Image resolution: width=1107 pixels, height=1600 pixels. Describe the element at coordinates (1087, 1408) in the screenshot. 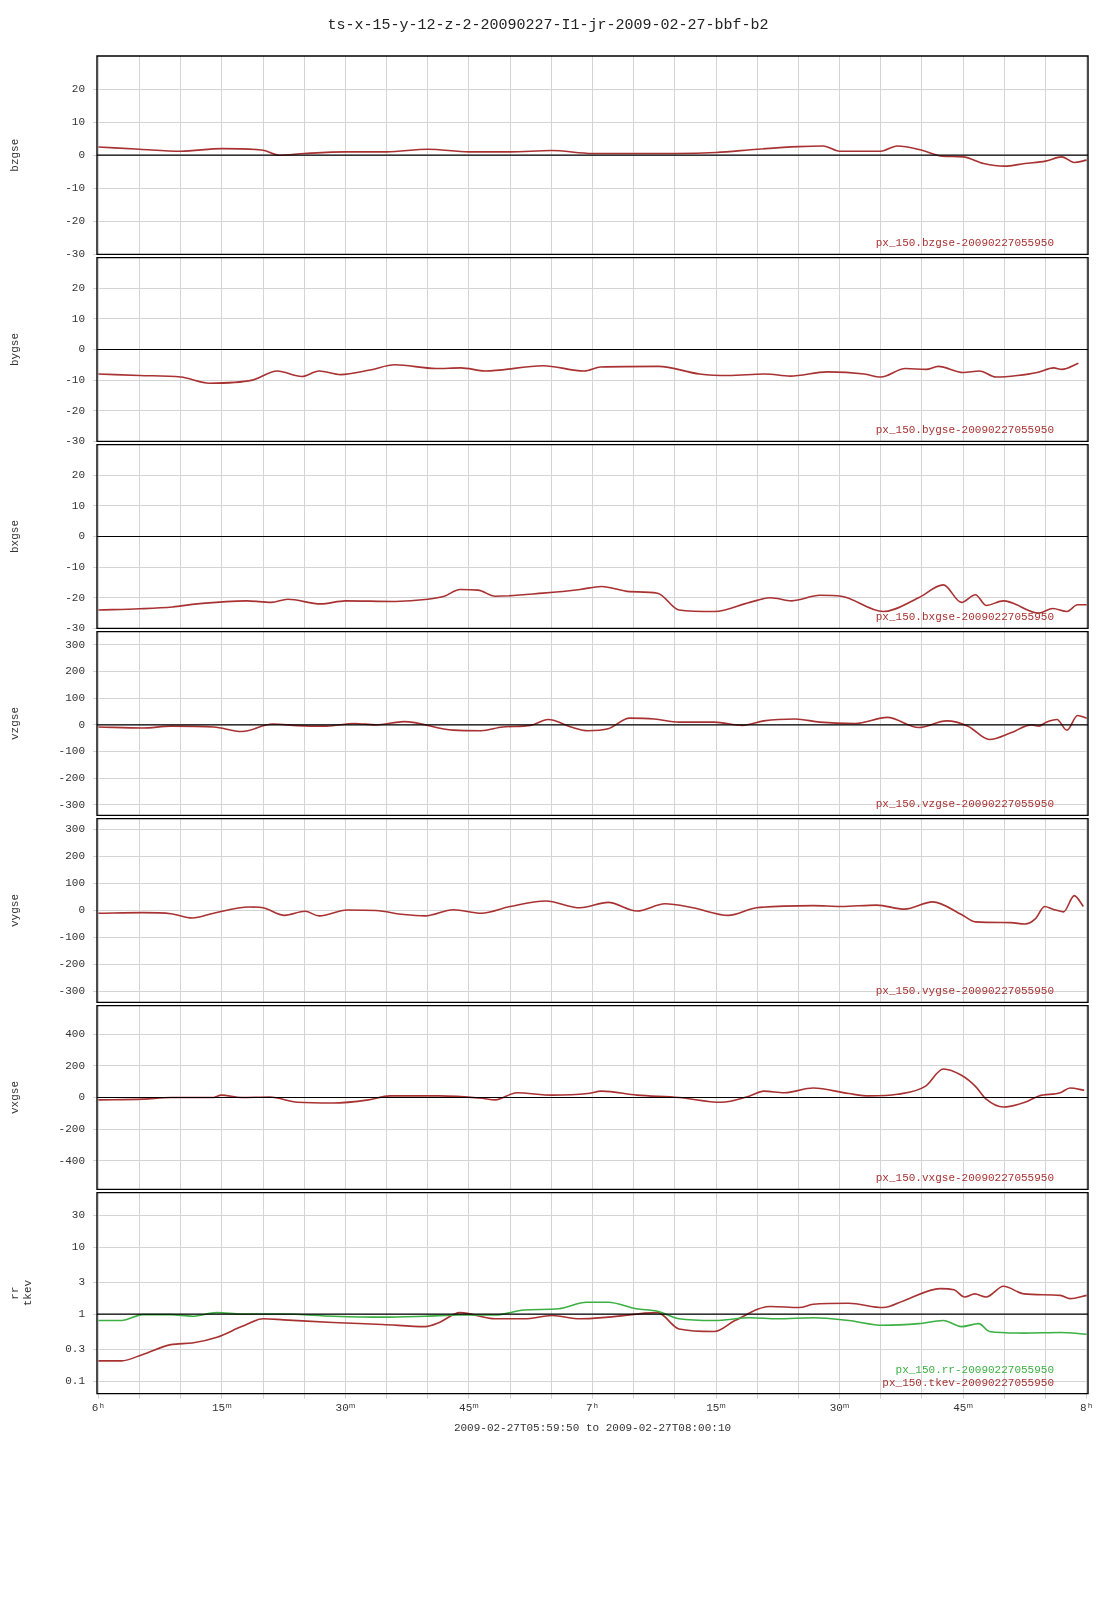

I see `x-tick-label: 8ʰ` at that location.